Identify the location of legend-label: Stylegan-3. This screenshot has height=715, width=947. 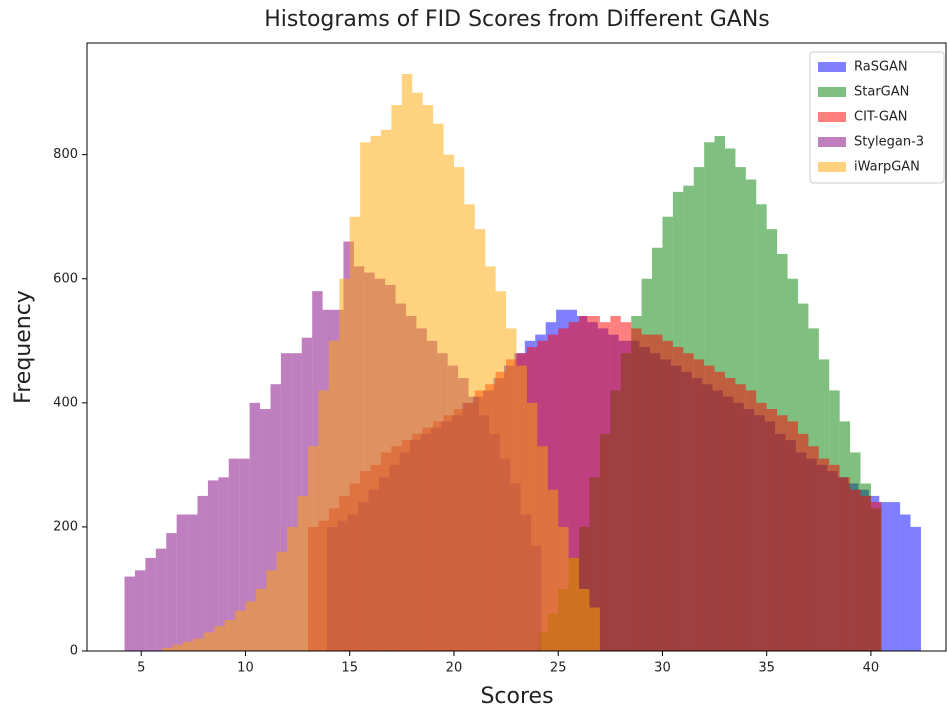
(889, 142).